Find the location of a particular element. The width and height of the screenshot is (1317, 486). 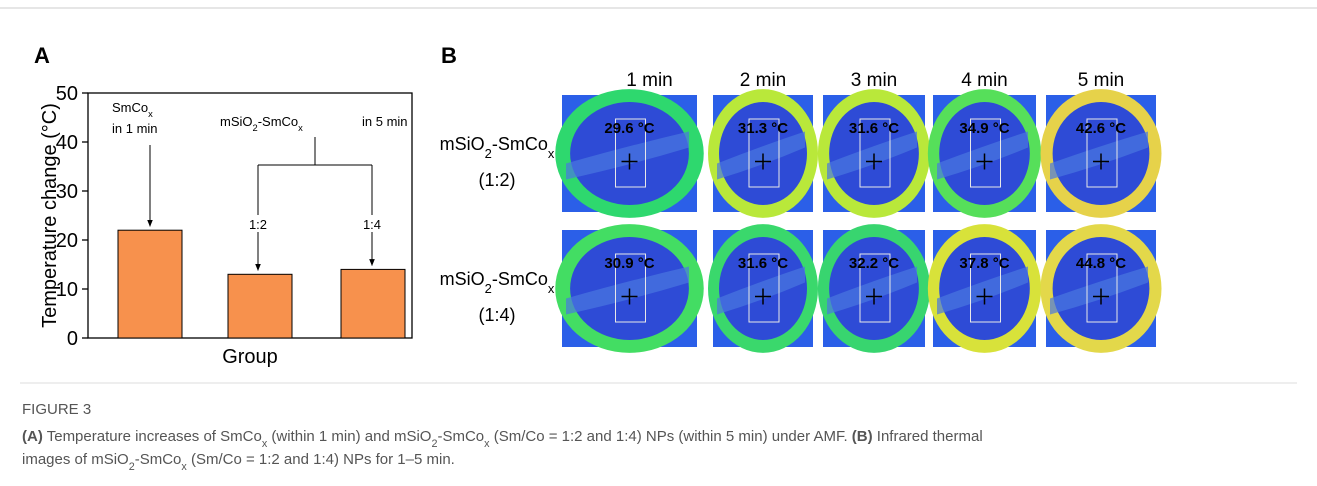

x-axis-label: Group is located at coordinates (250, 357).